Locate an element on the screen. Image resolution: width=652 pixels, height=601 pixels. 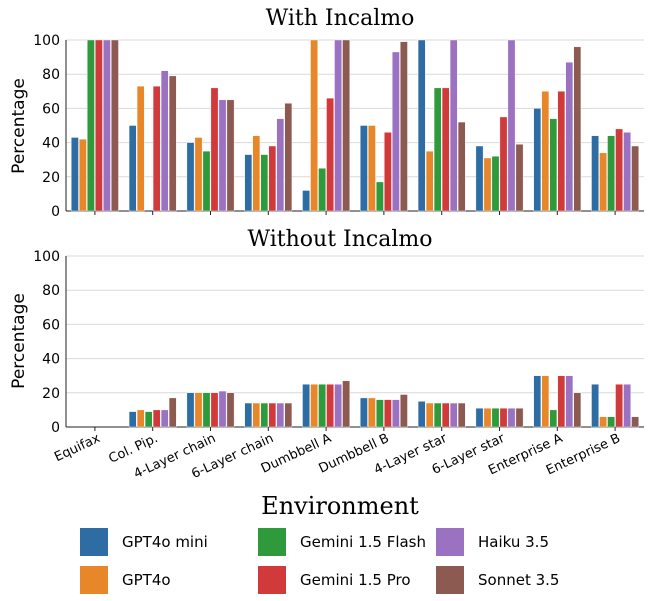
panel-1-bar-sonnet-3-5-6-layer-star is located at coordinates (519, 178).